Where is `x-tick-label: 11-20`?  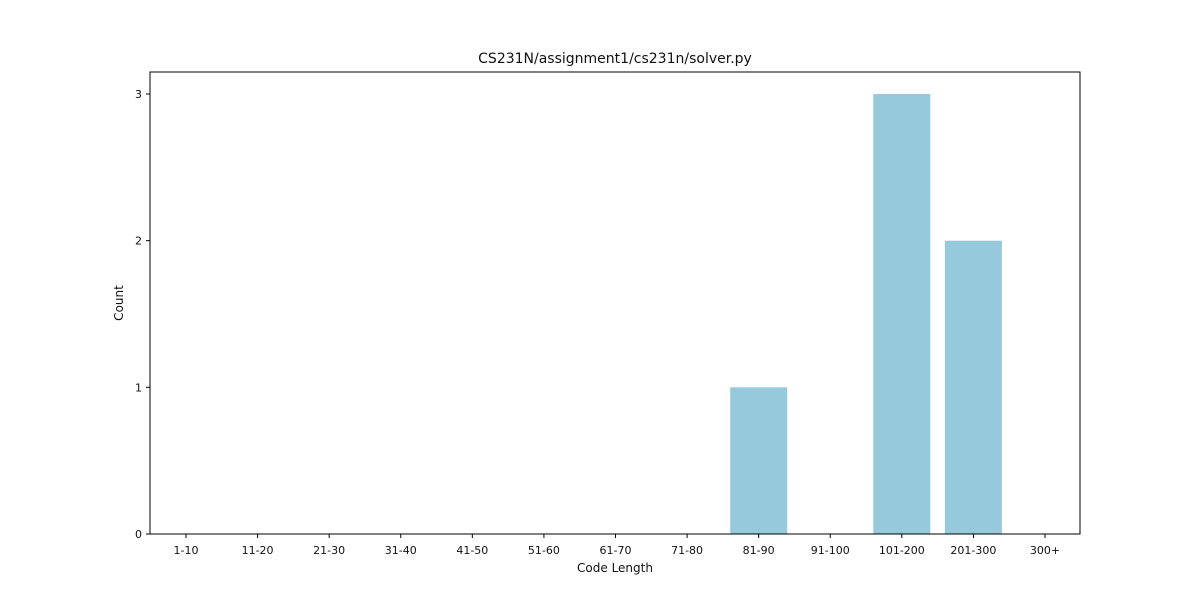
x-tick-label: 11-20 is located at coordinates (258, 550).